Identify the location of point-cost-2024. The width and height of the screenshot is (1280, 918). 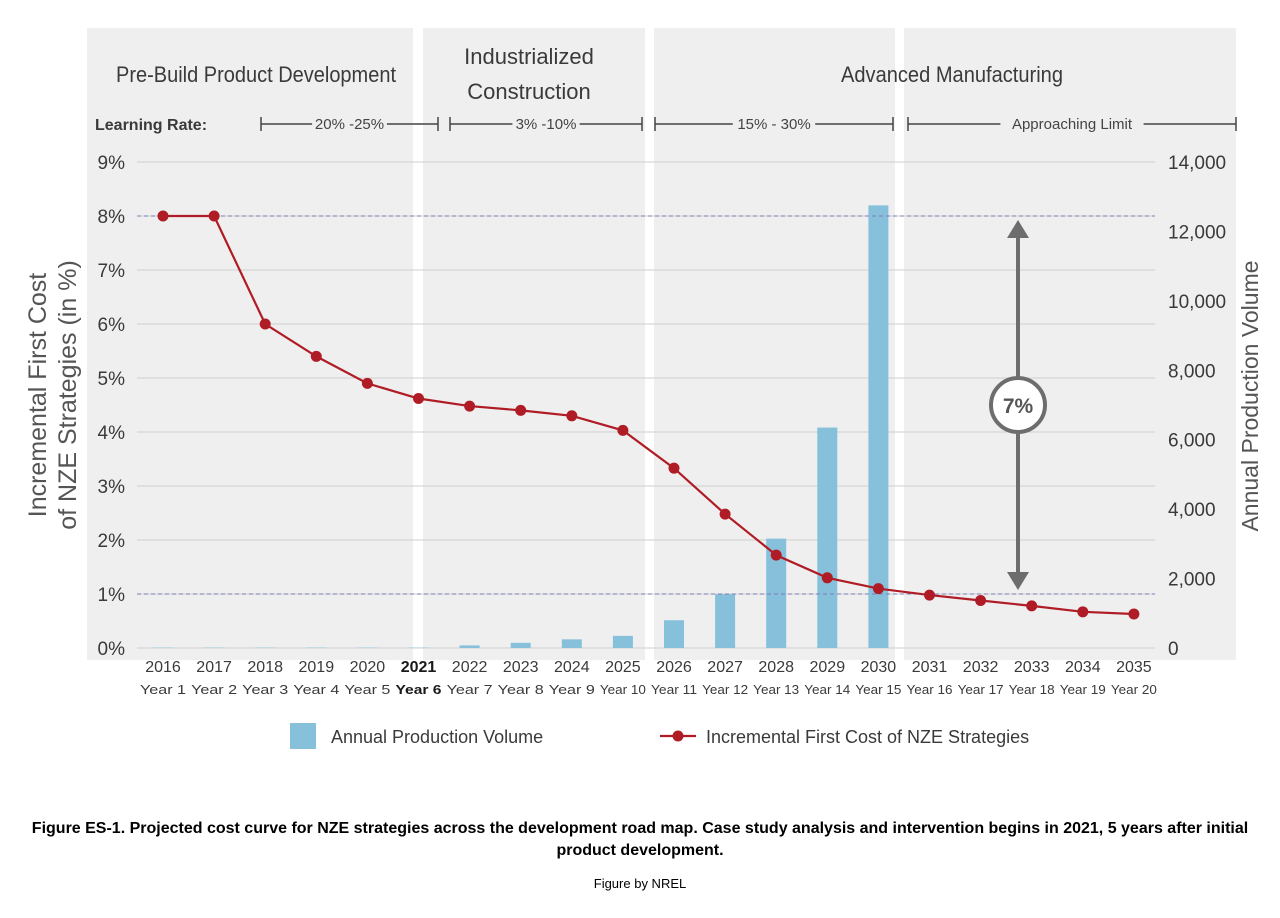
(572, 416).